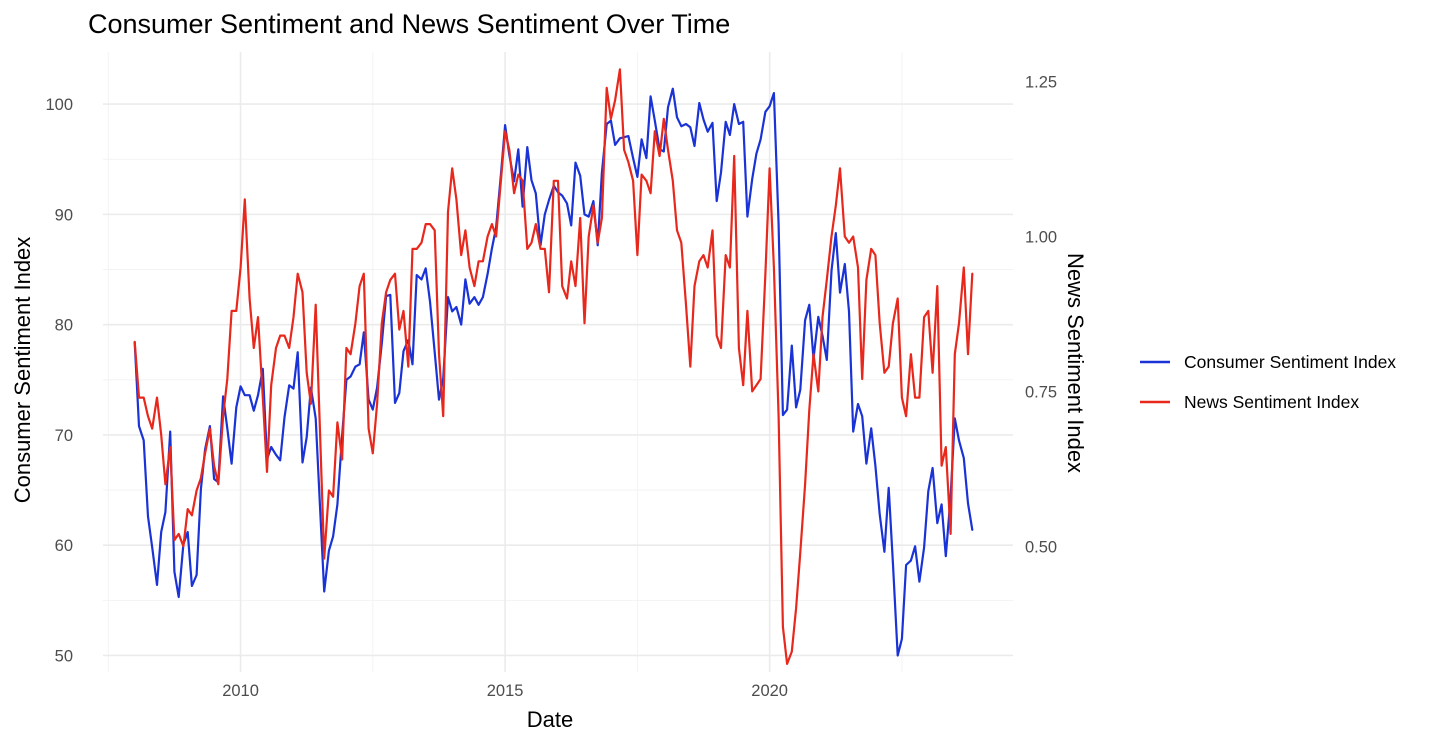  What do you see at coordinates (64, 546) in the screenshot?
I see `y-tick-label: 60` at bounding box center [64, 546].